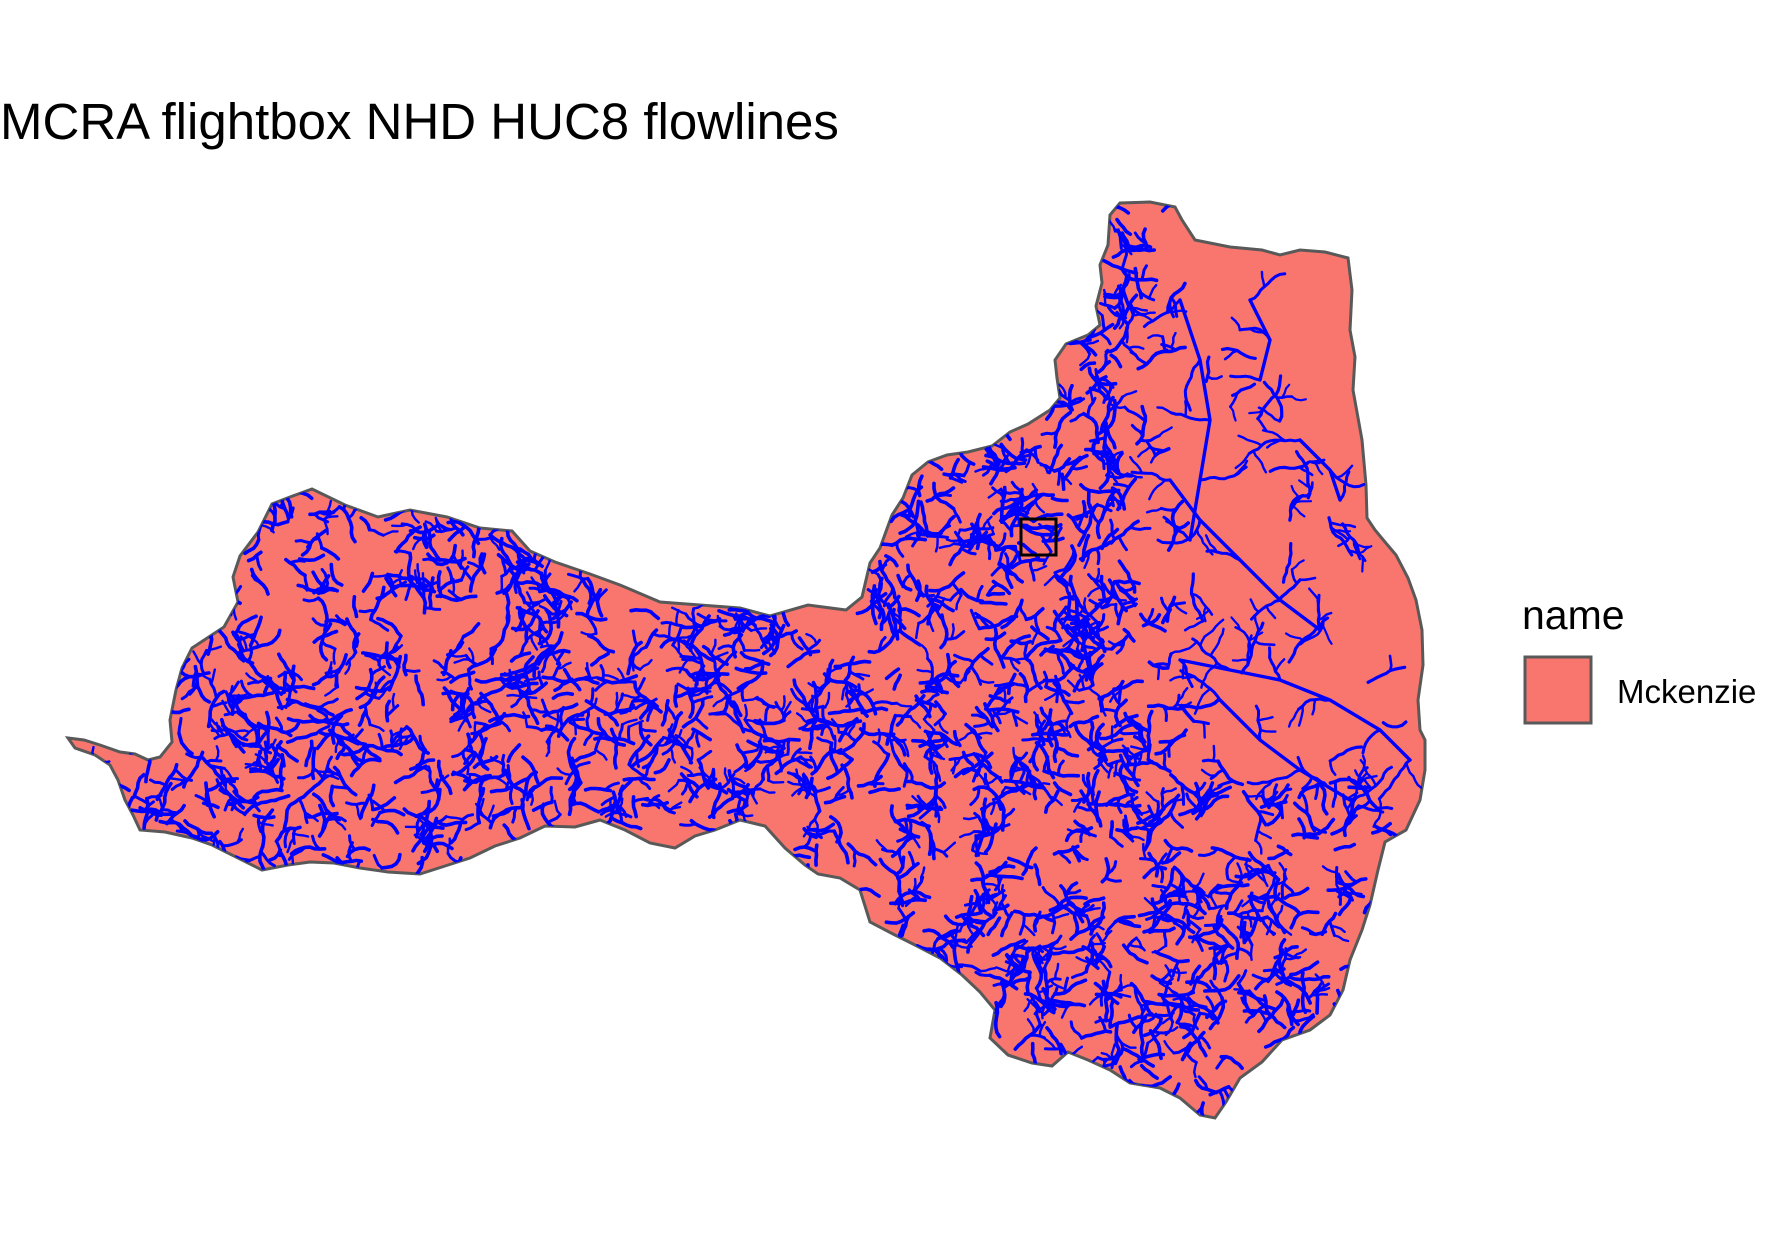 The image size is (1771, 1243). Describe the element at coordinates (419, 121) in the screenshot. I see `map-title: MCRA flightbox NHD HUC8 flowlines` at that location.